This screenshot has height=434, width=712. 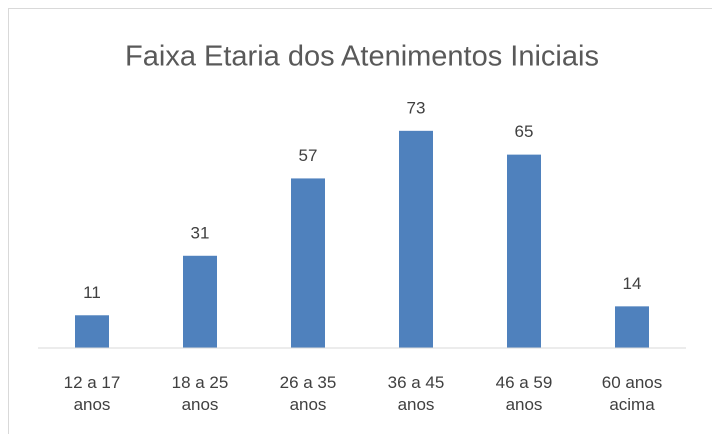 What do you see at coordinates (308, 393) in the screenshot?
I see `x-tick-label: 26 a 35 anos` at bounding box center [308, 393].